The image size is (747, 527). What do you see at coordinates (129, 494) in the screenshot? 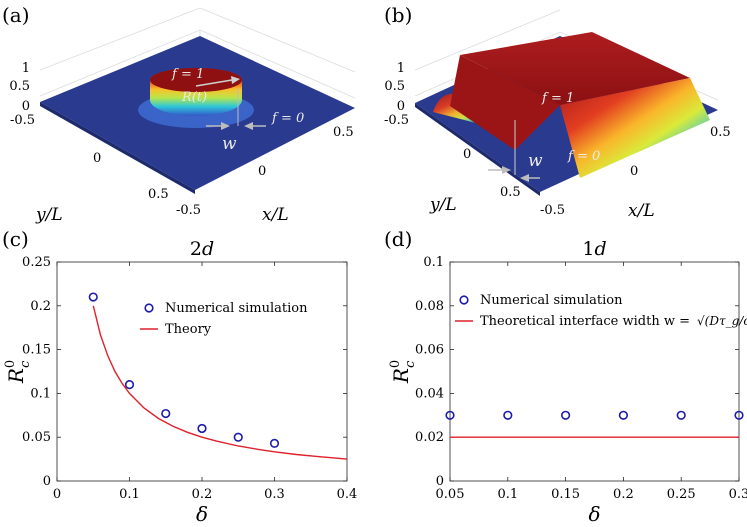
I see `chart-c-xtick-label: 0.1` at bounding box center [129, 494].